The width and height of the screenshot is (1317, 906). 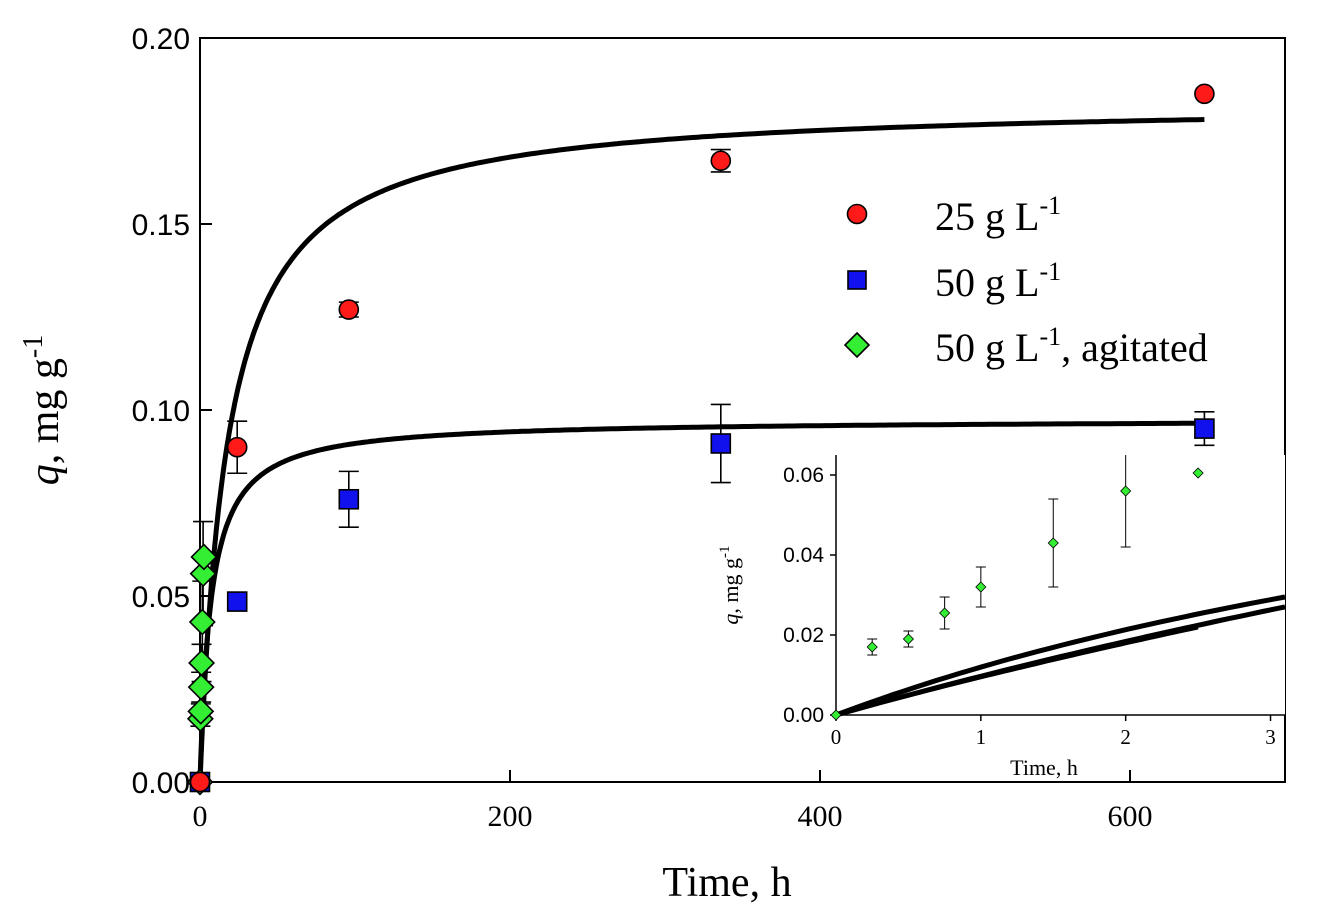 I want to click on inset-y-tick-label: 0.00, so click(x=803, y=715).